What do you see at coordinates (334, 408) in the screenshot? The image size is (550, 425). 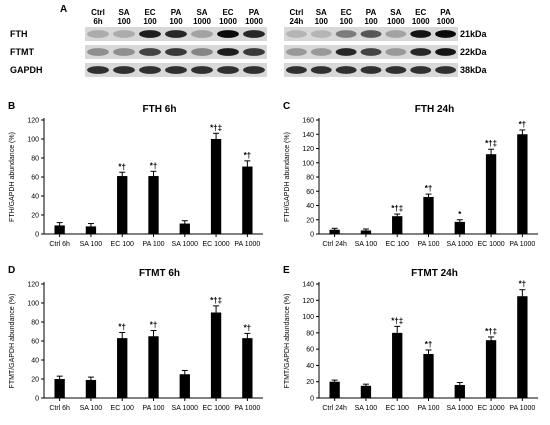 I see `x-tick-label: Ctrl 24h` at bounding box center [334, 408].